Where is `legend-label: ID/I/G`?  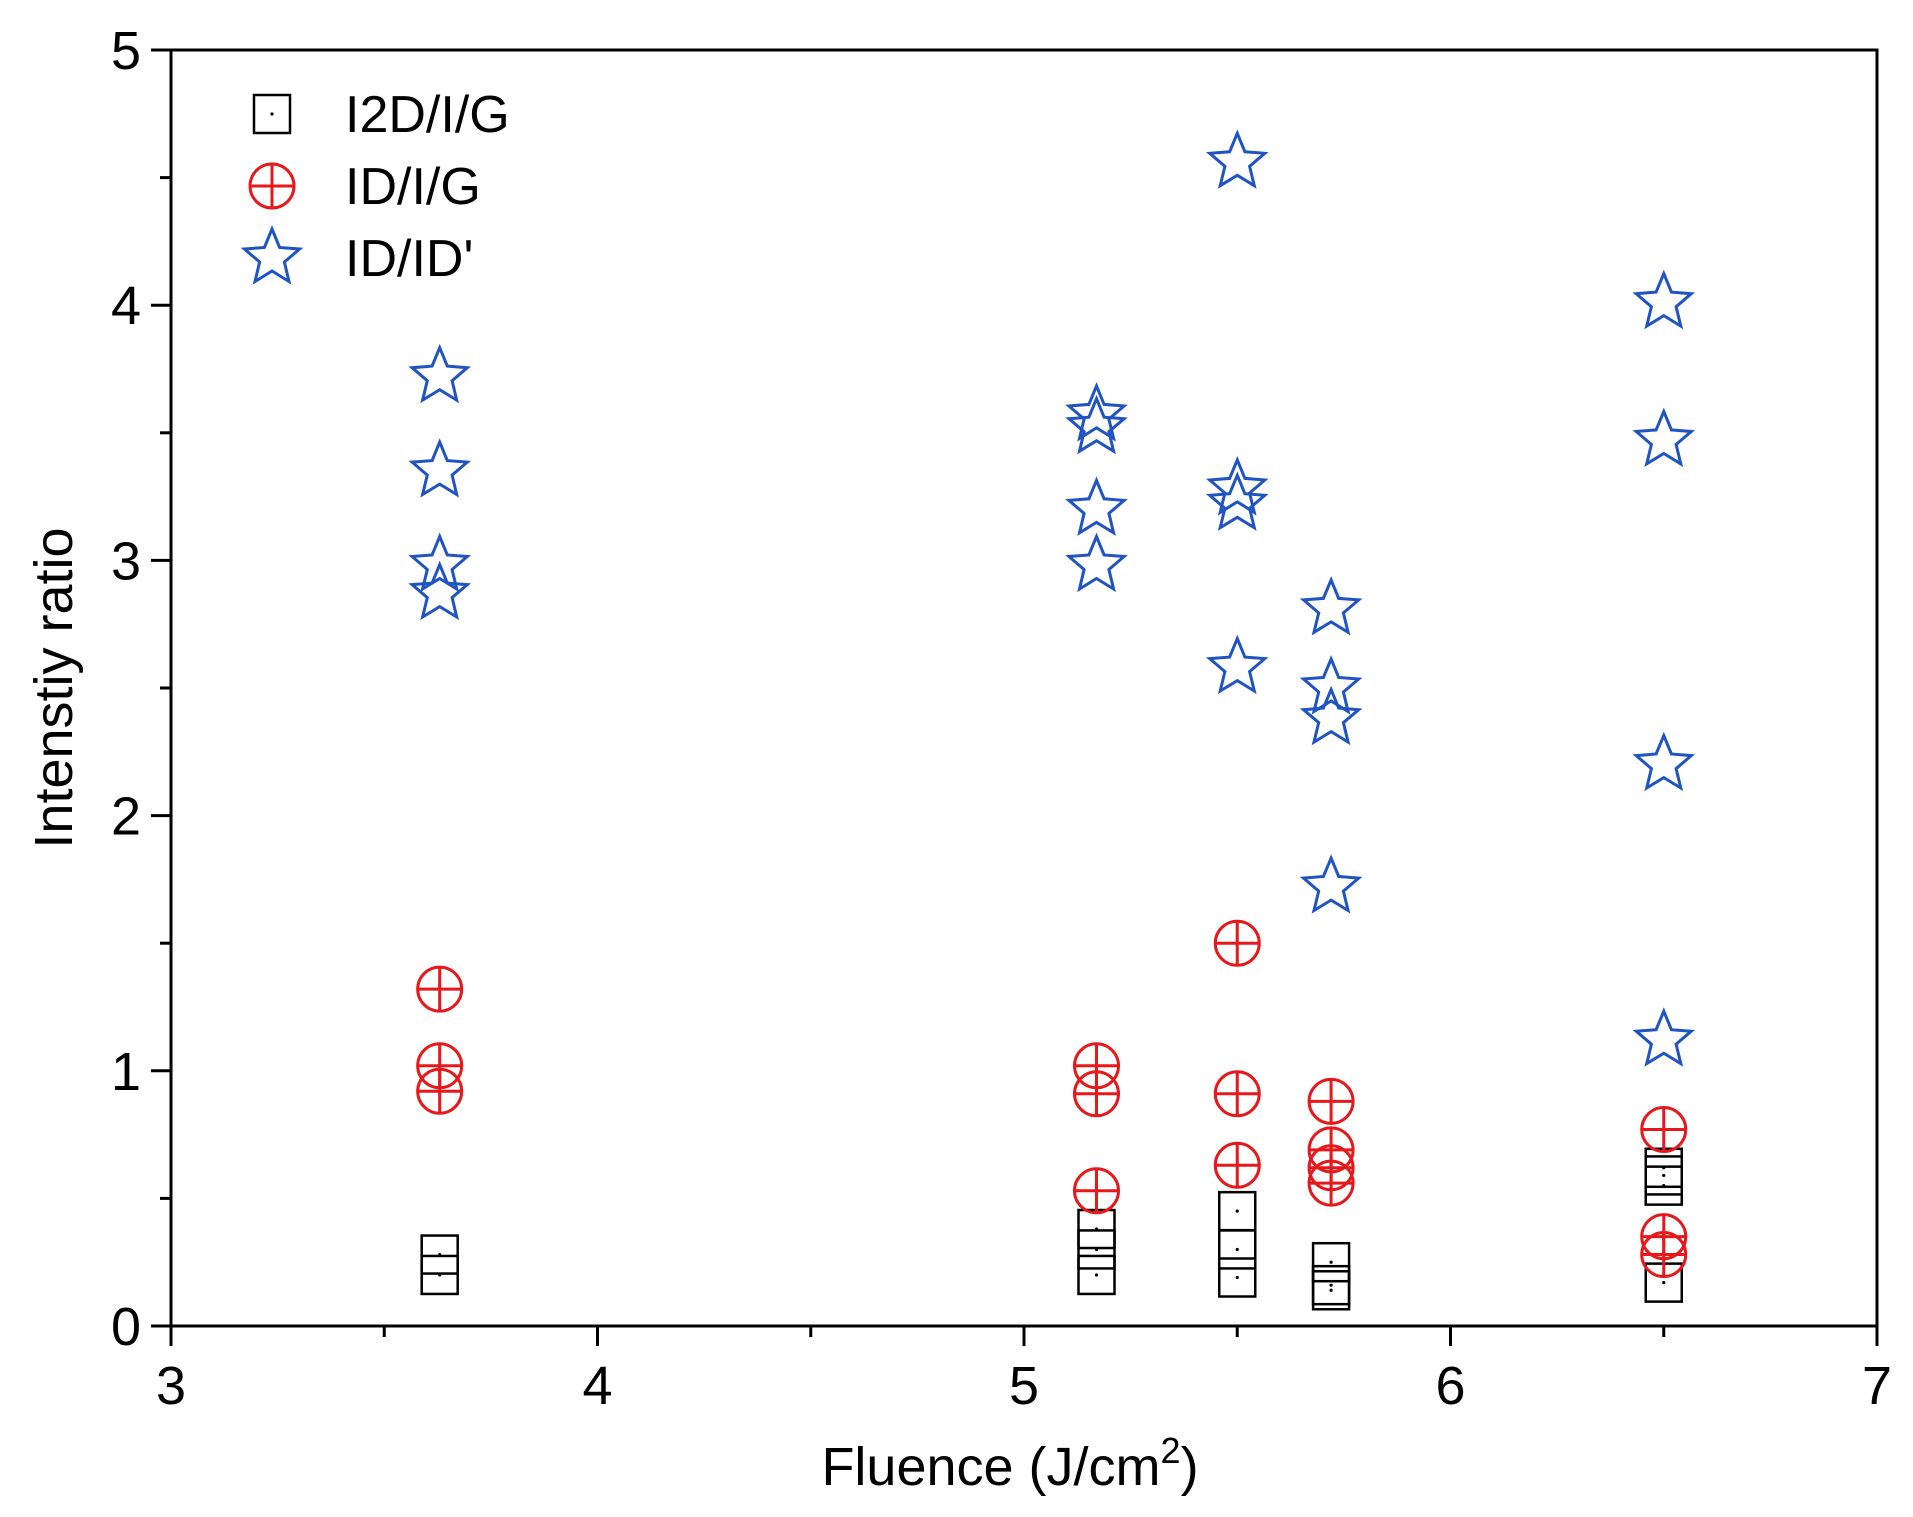 legend-label: ID/I/G is located at coordinates (413, 187).